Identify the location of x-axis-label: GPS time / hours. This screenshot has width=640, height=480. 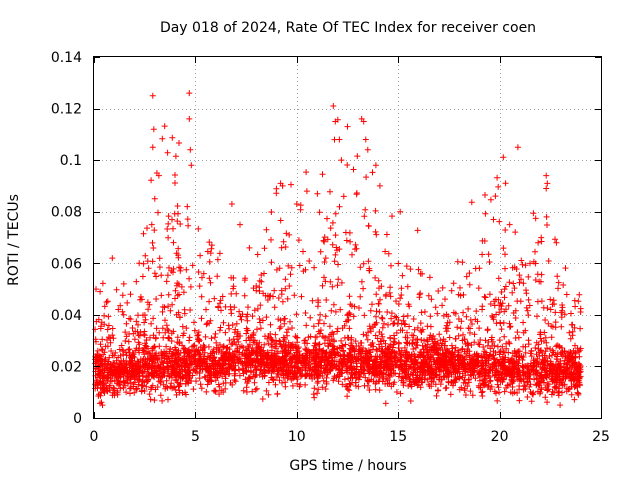
(347, 466).